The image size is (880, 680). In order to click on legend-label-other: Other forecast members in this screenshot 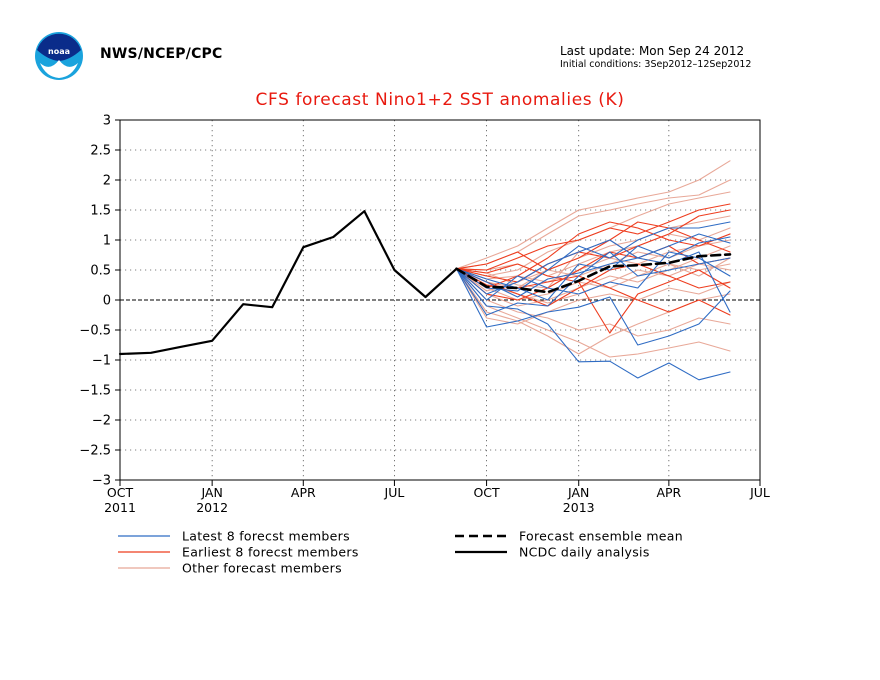, I will do `click(262, 568)`.